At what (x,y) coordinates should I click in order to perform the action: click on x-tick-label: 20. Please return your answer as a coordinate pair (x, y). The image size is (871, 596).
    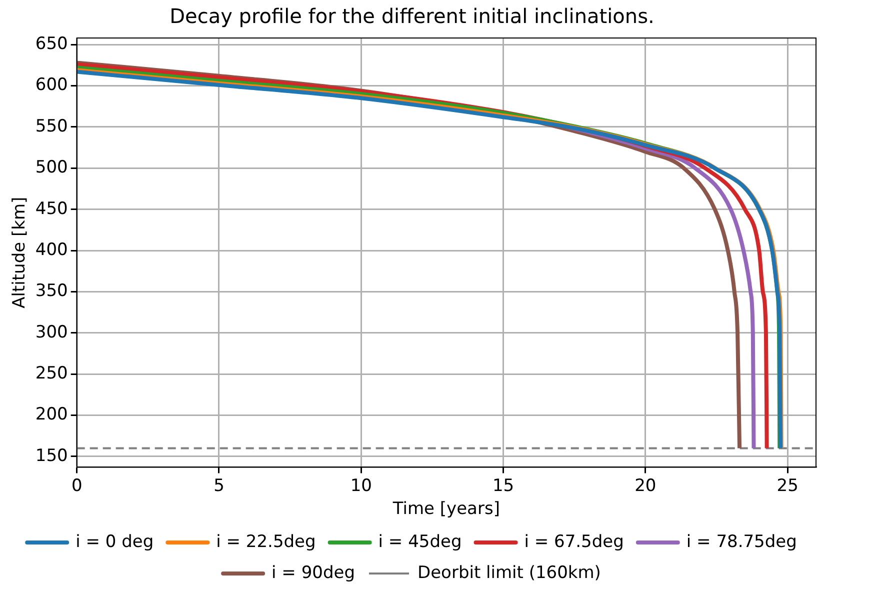
    Looking at the image, I should click on (645, 486).